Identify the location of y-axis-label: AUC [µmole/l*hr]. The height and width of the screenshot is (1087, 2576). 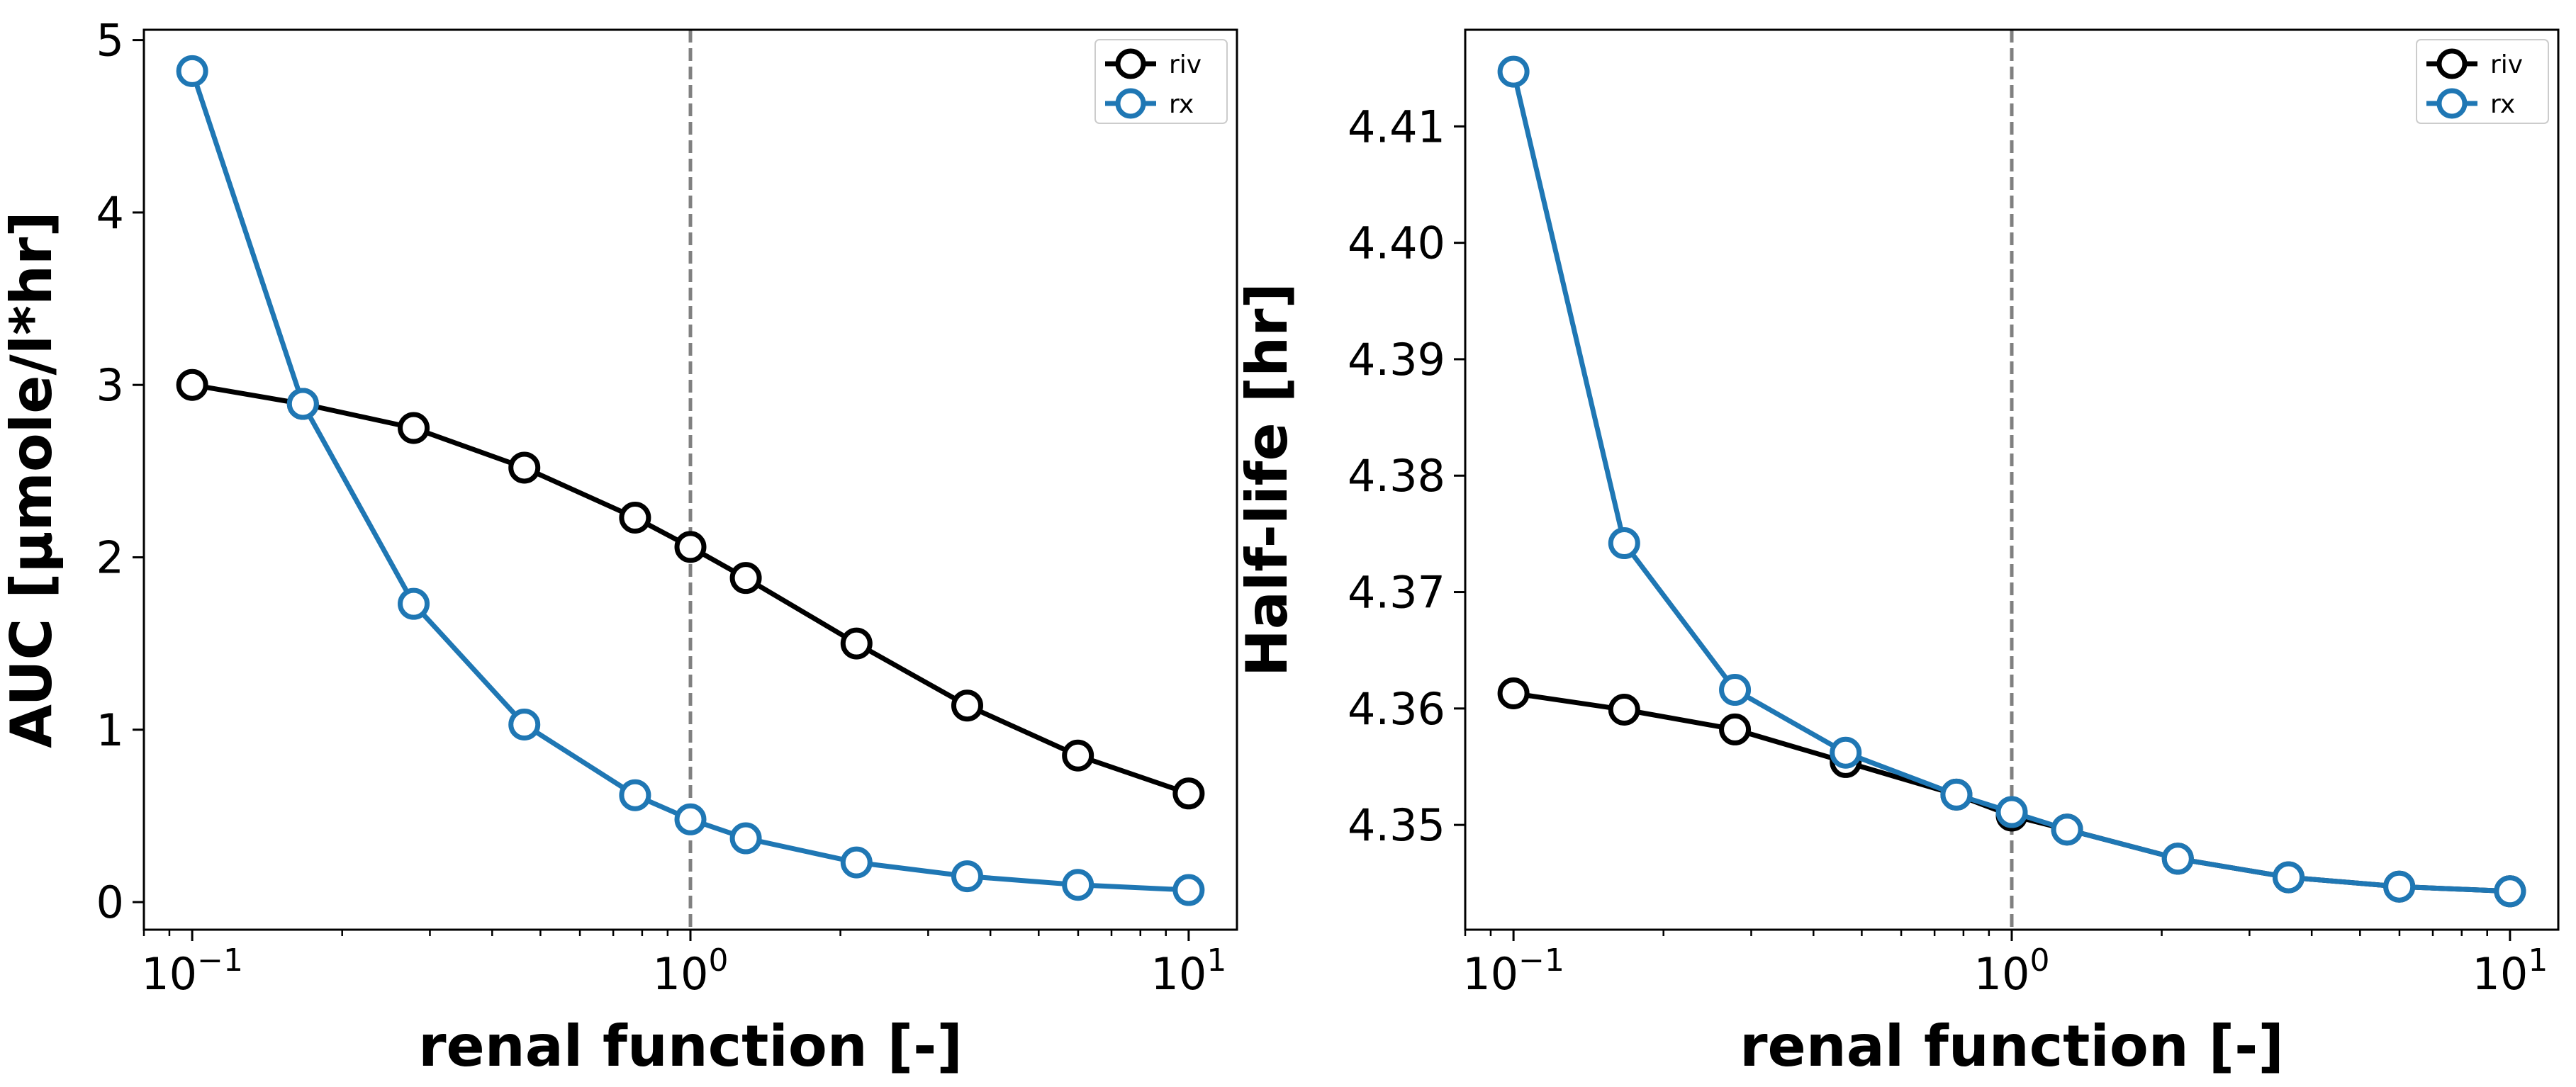
(33, 479).